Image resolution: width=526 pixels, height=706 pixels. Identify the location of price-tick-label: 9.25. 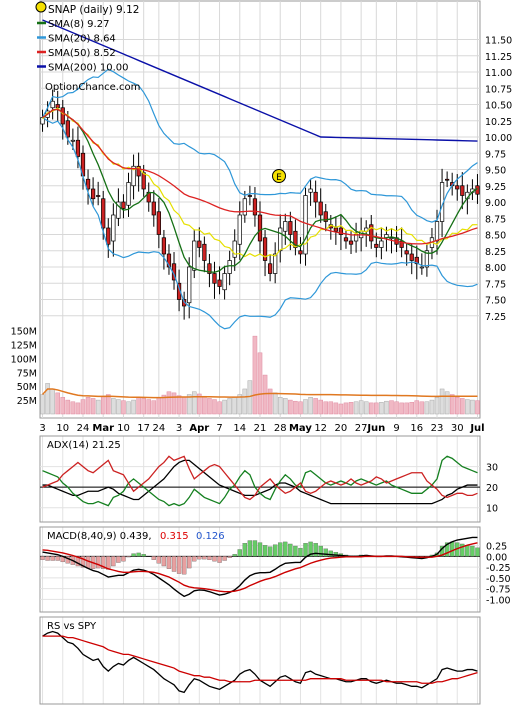
(495, 187).